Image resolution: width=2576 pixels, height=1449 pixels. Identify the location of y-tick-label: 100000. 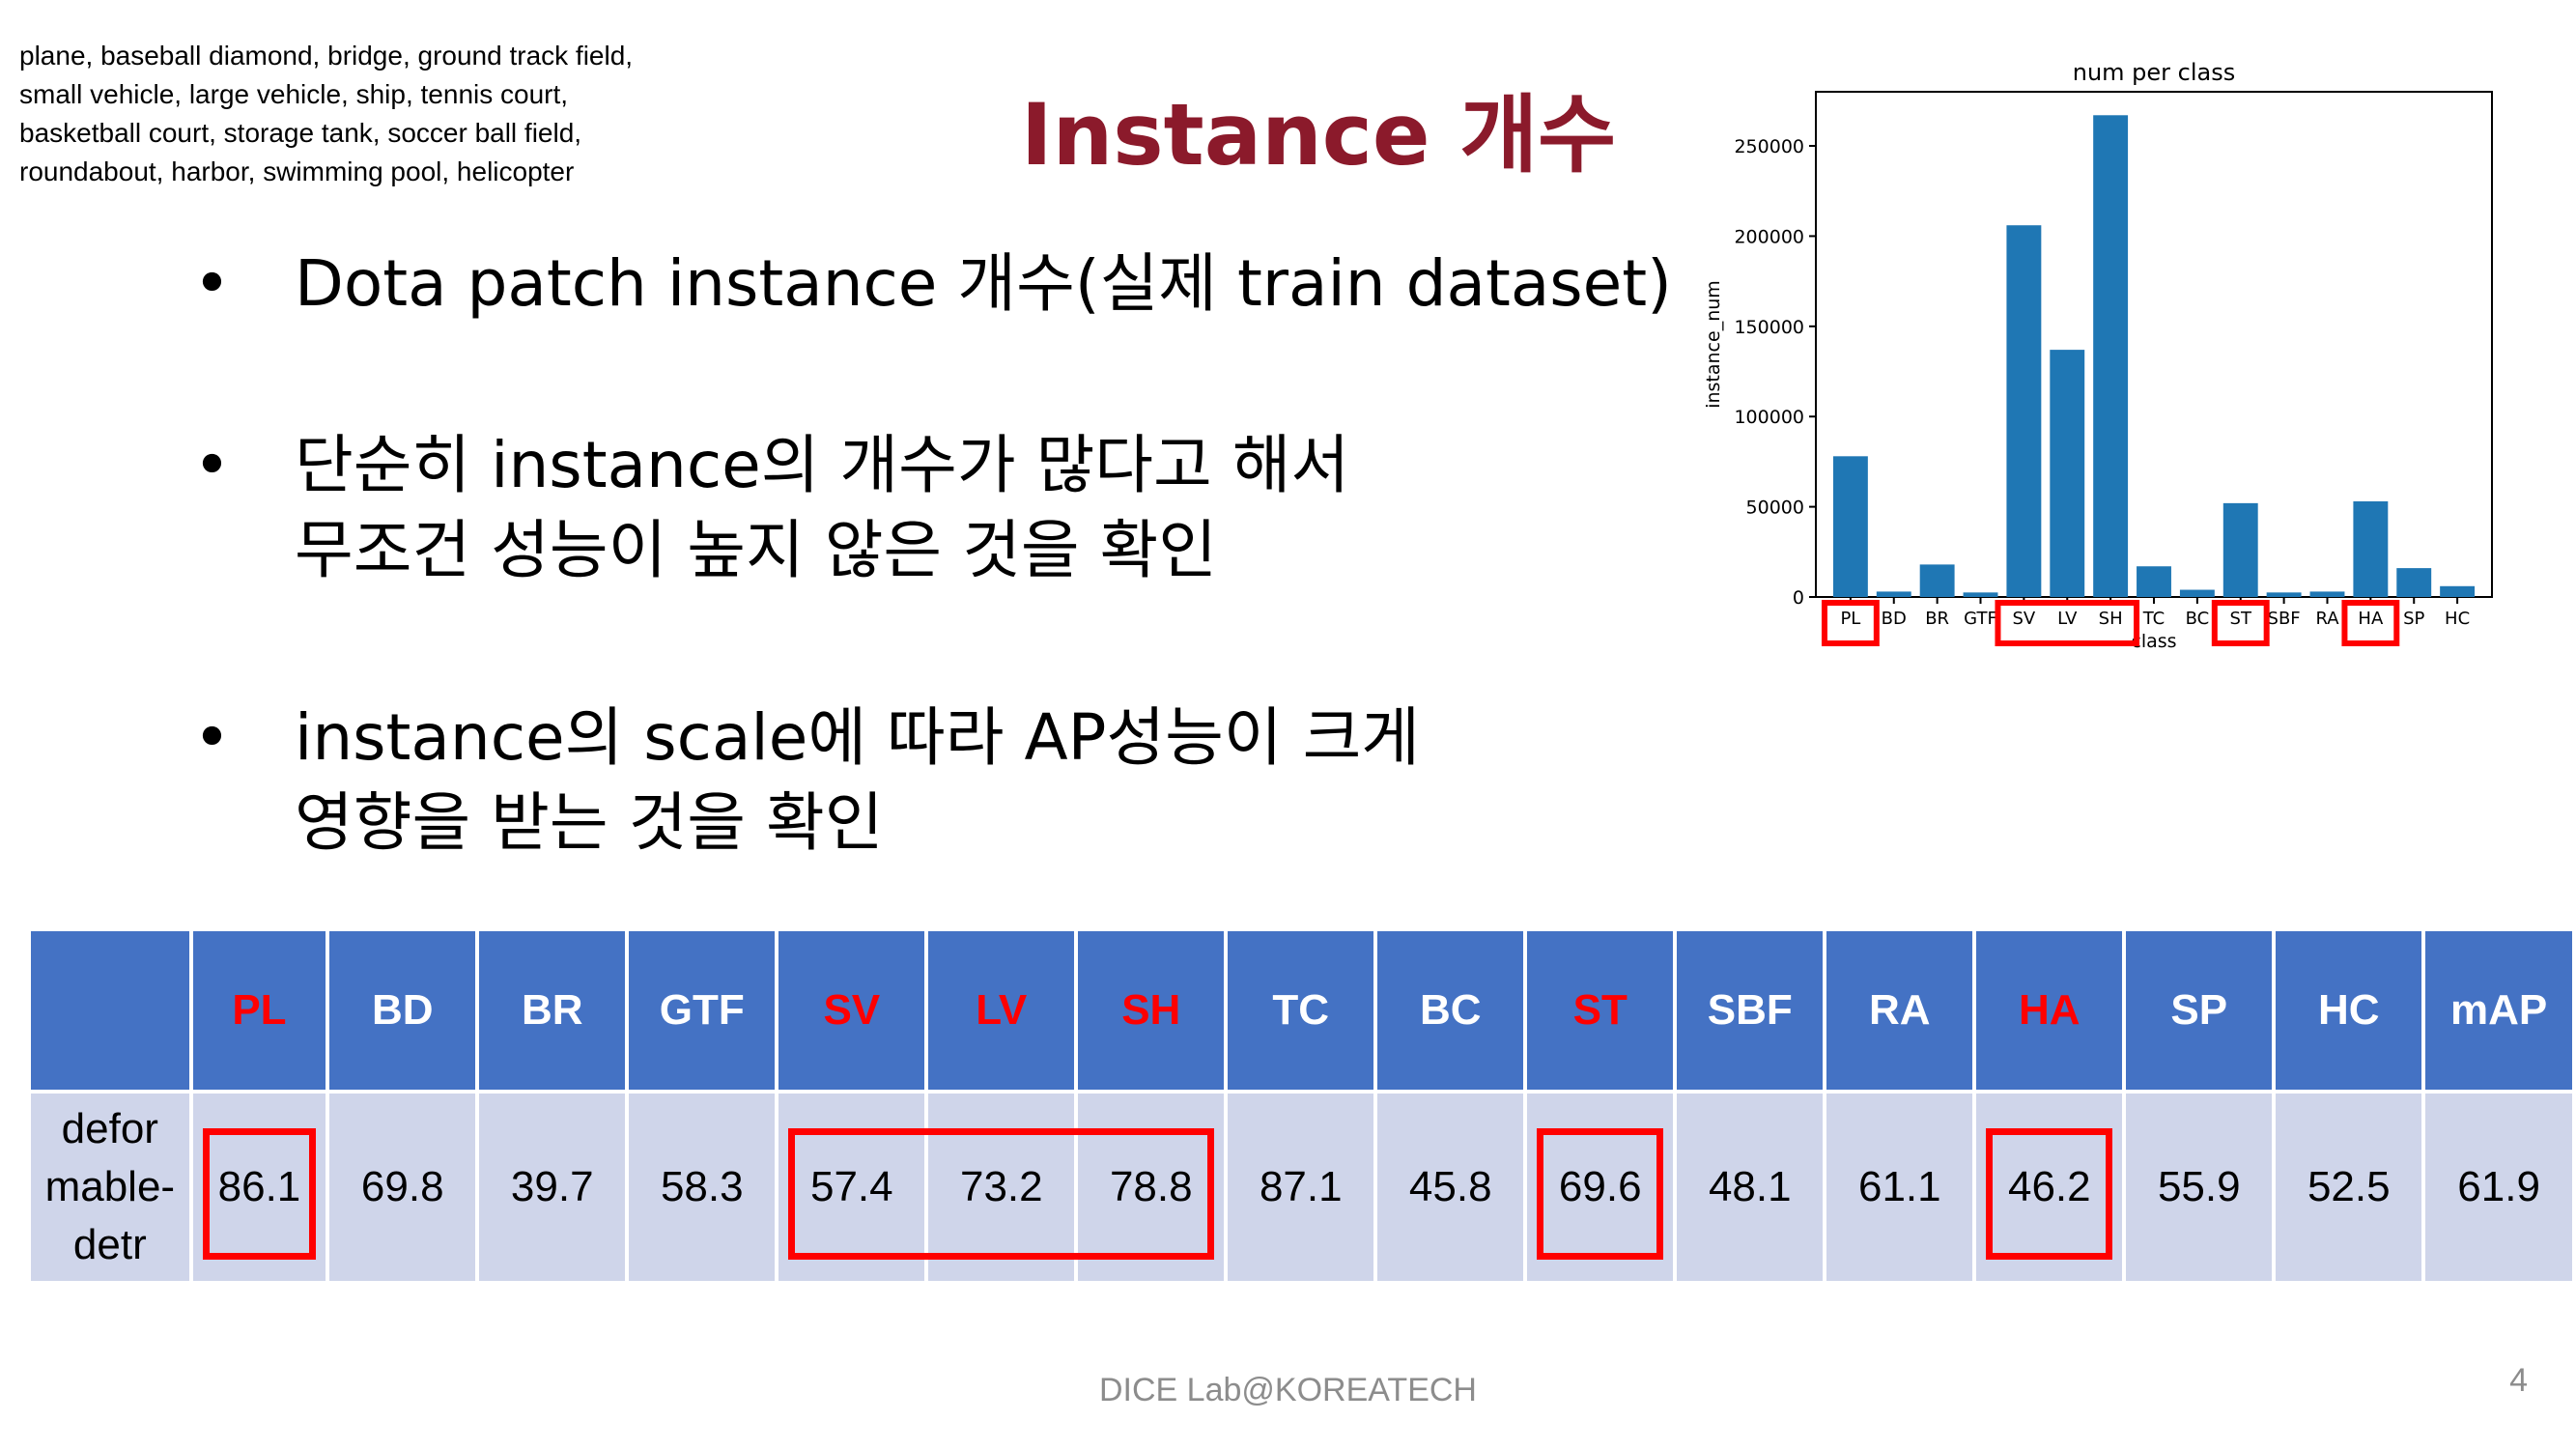
(1769, 417).